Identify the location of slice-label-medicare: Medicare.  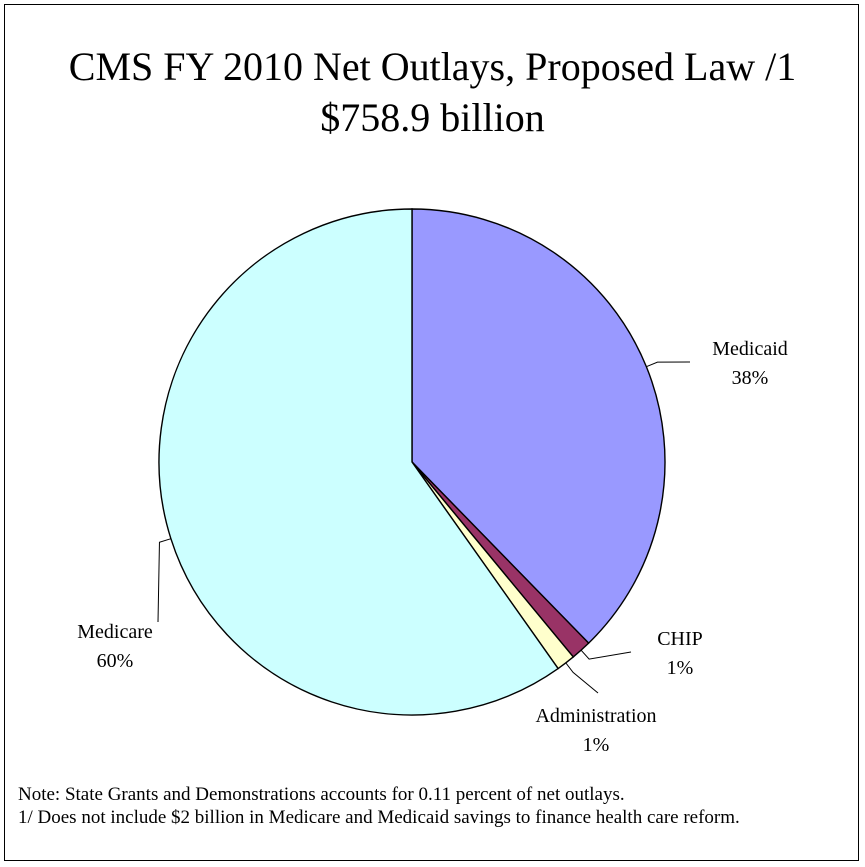
(115, 632).